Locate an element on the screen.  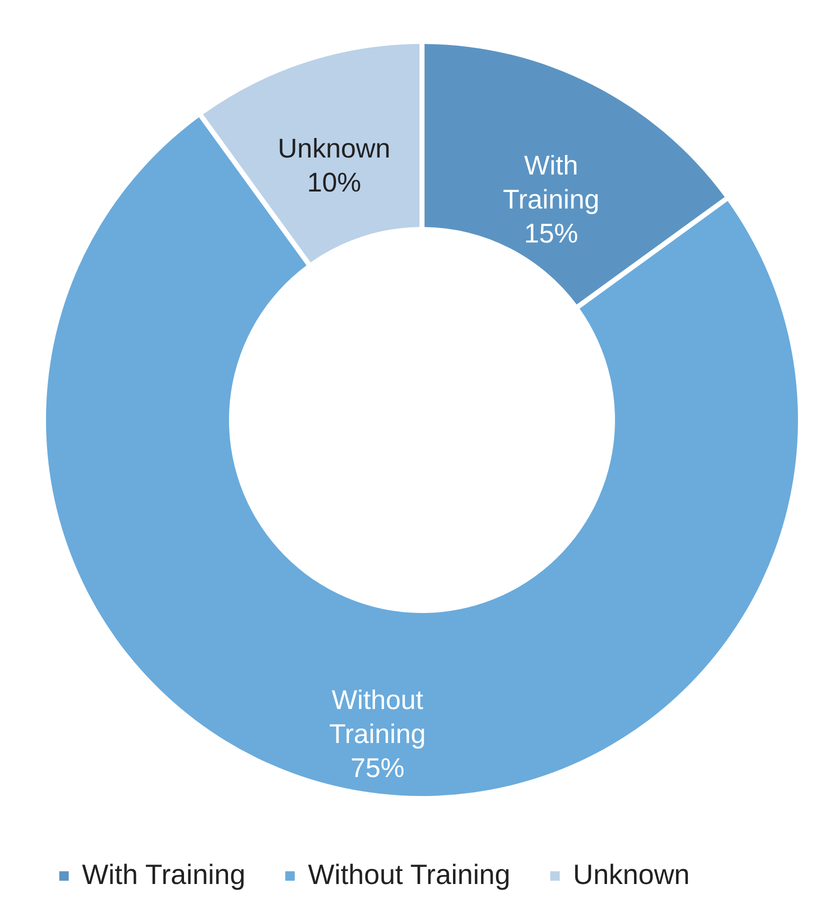
slice-label: With Training is located at coordinates (551, 182).